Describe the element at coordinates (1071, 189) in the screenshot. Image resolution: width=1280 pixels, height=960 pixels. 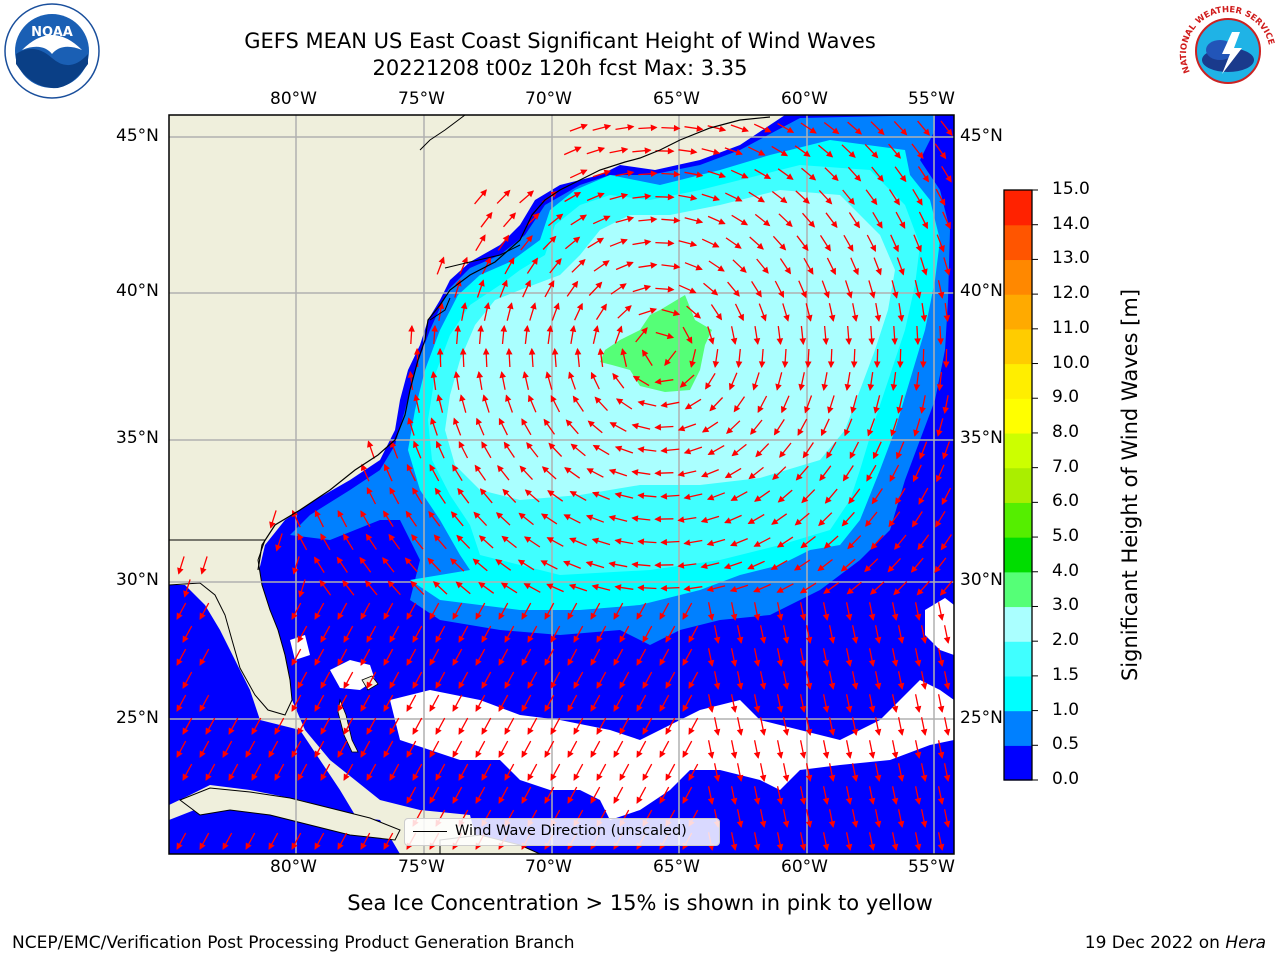
I see `colorbar-tick-label: 15.0` at that location.